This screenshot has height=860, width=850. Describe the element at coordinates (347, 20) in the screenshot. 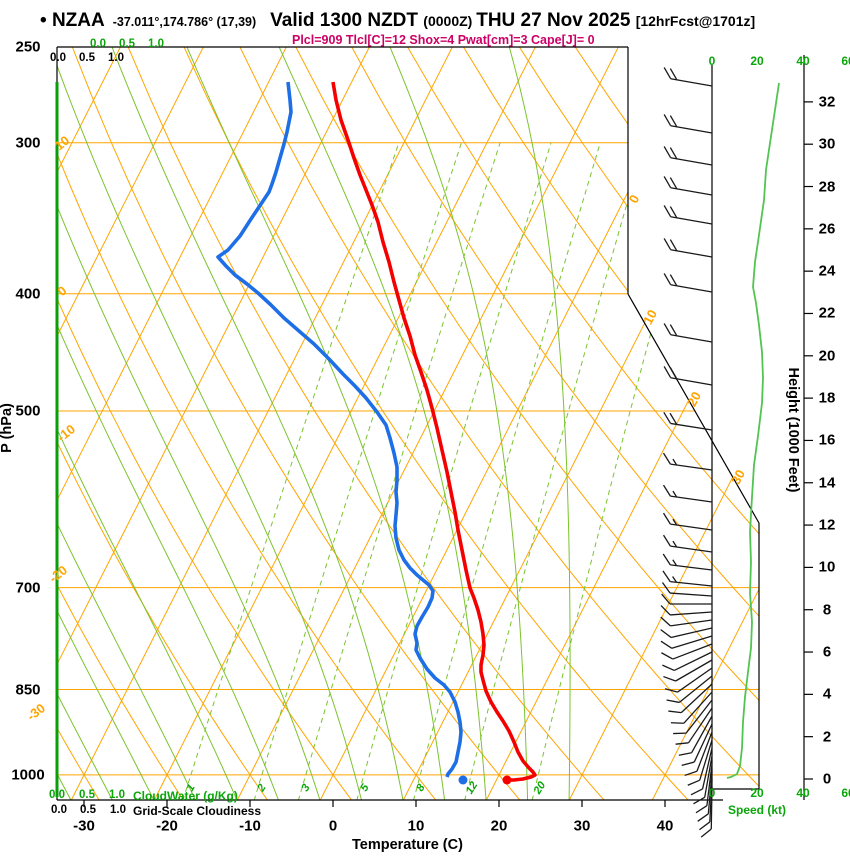

I see `valid-time-main: Valid 1300 NZDT` at that location.